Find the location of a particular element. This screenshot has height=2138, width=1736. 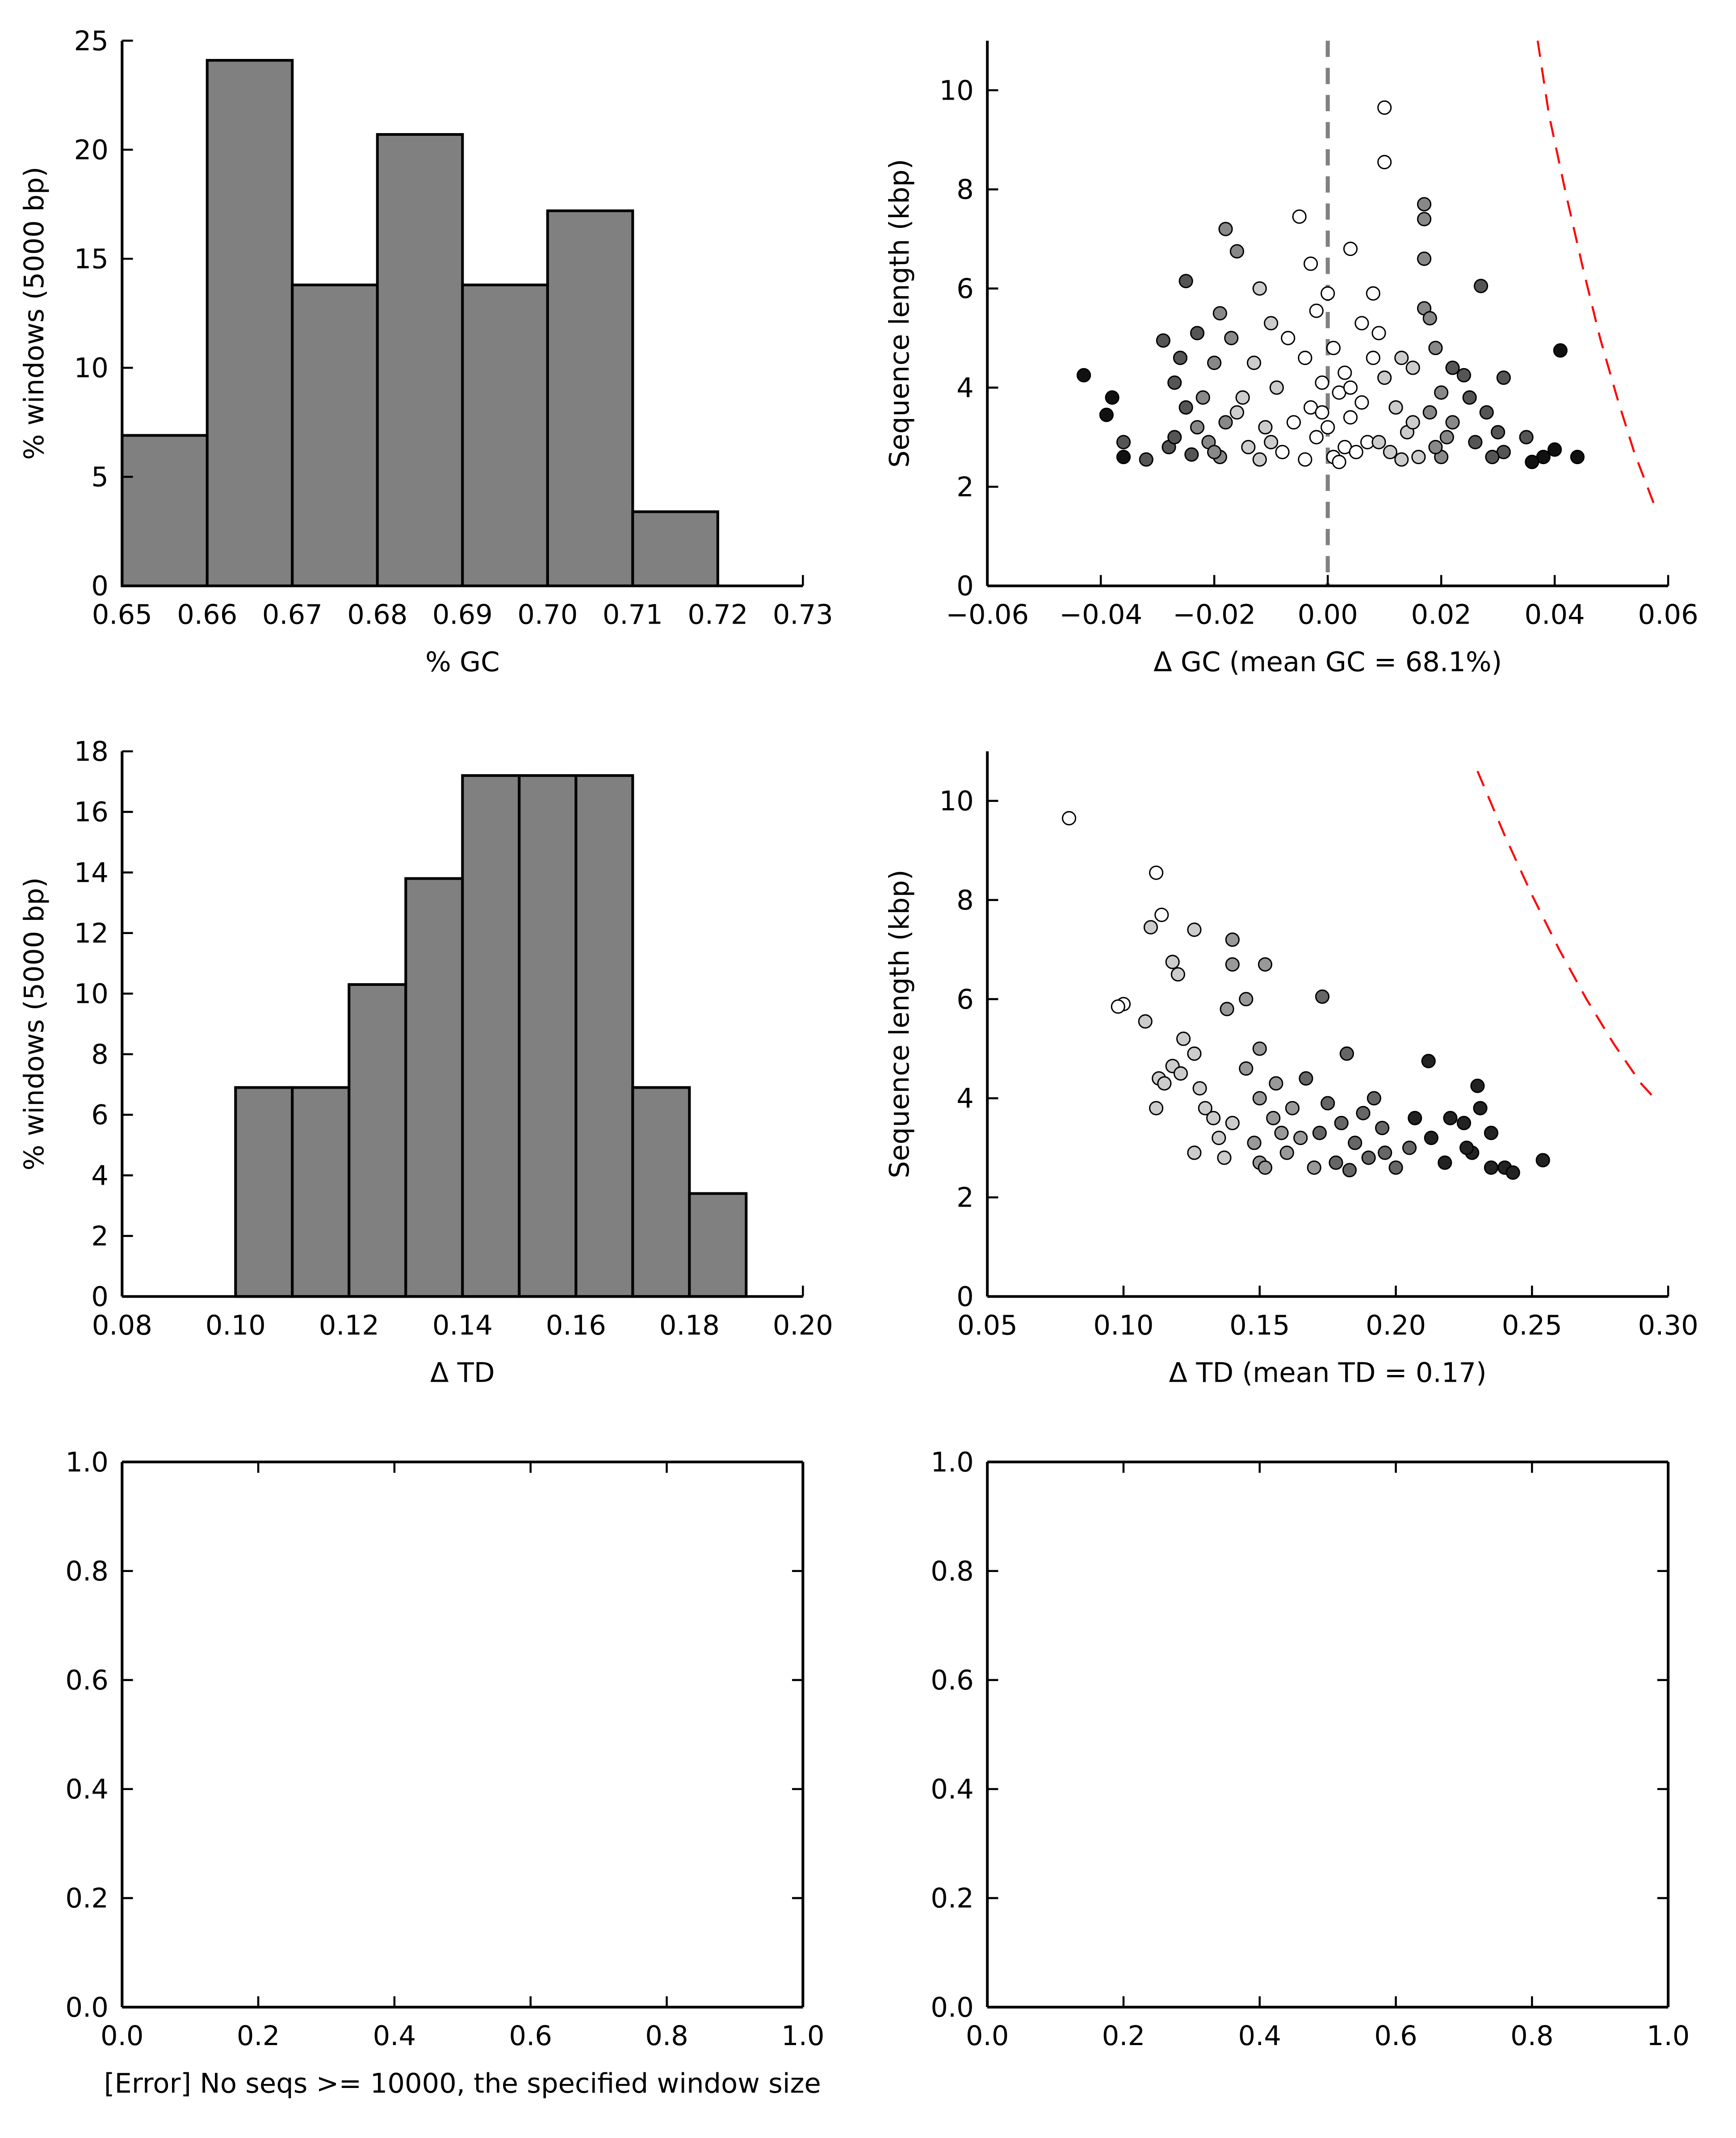

y-tick-label: 18 is located at coordinates (91, 752).